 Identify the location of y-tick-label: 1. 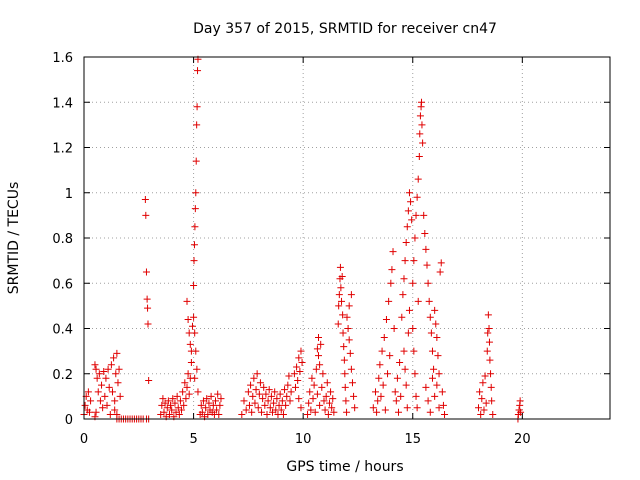
(69, 194).